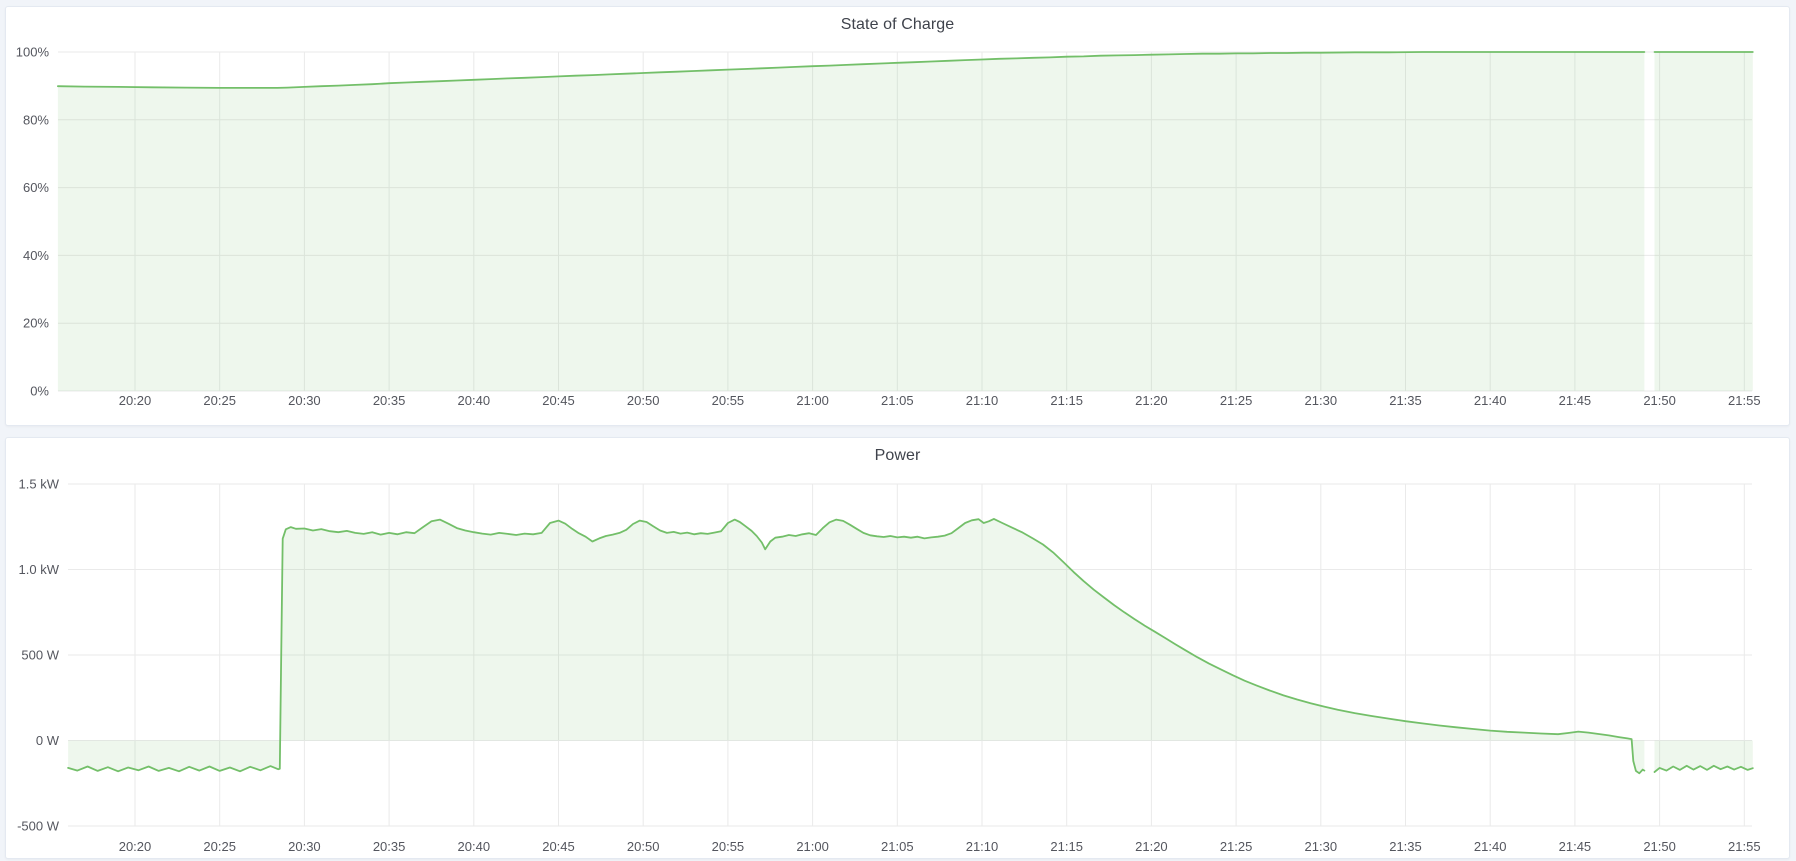 This screenshot has height=861, width=1796. What do you see at coordinates (48, 740) in the screenshot?
I see `y-tick-label: 0 W` at bounding box center [48, 740].